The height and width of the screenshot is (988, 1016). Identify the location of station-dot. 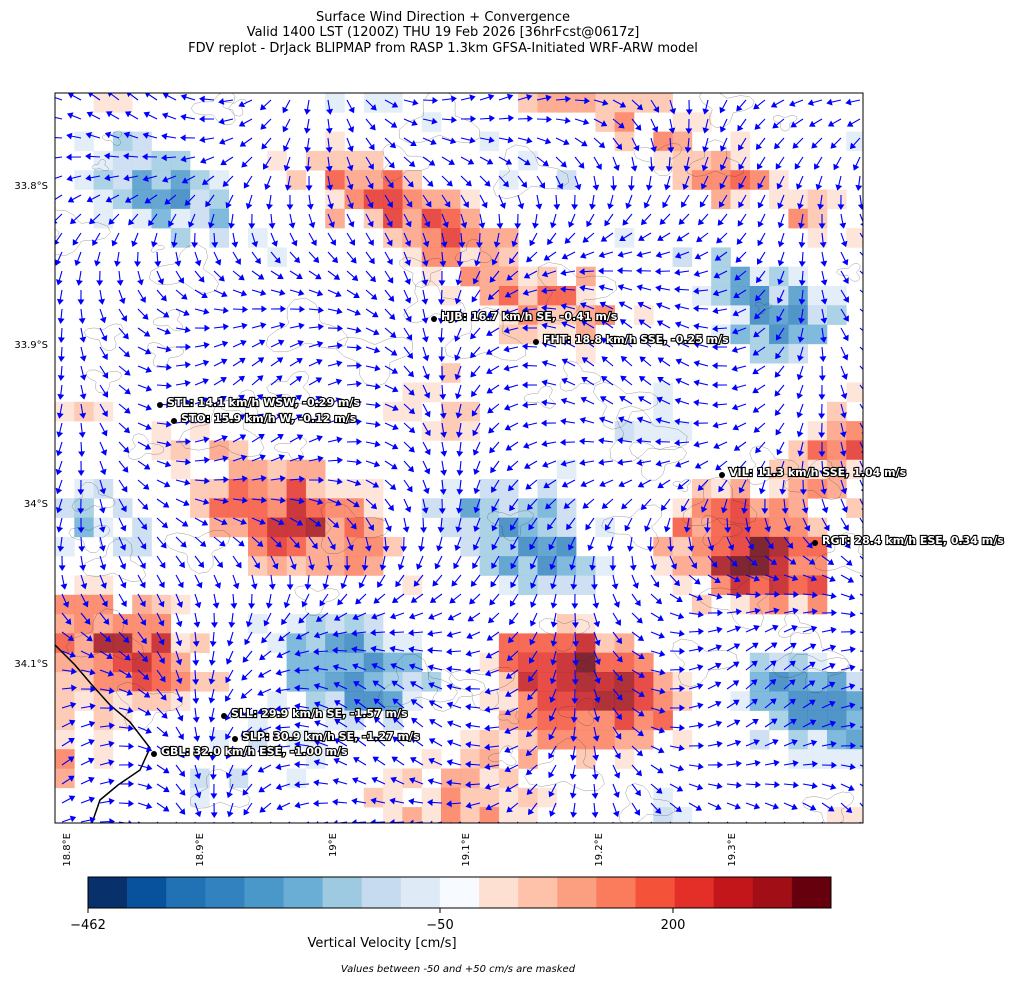
(722, 475).